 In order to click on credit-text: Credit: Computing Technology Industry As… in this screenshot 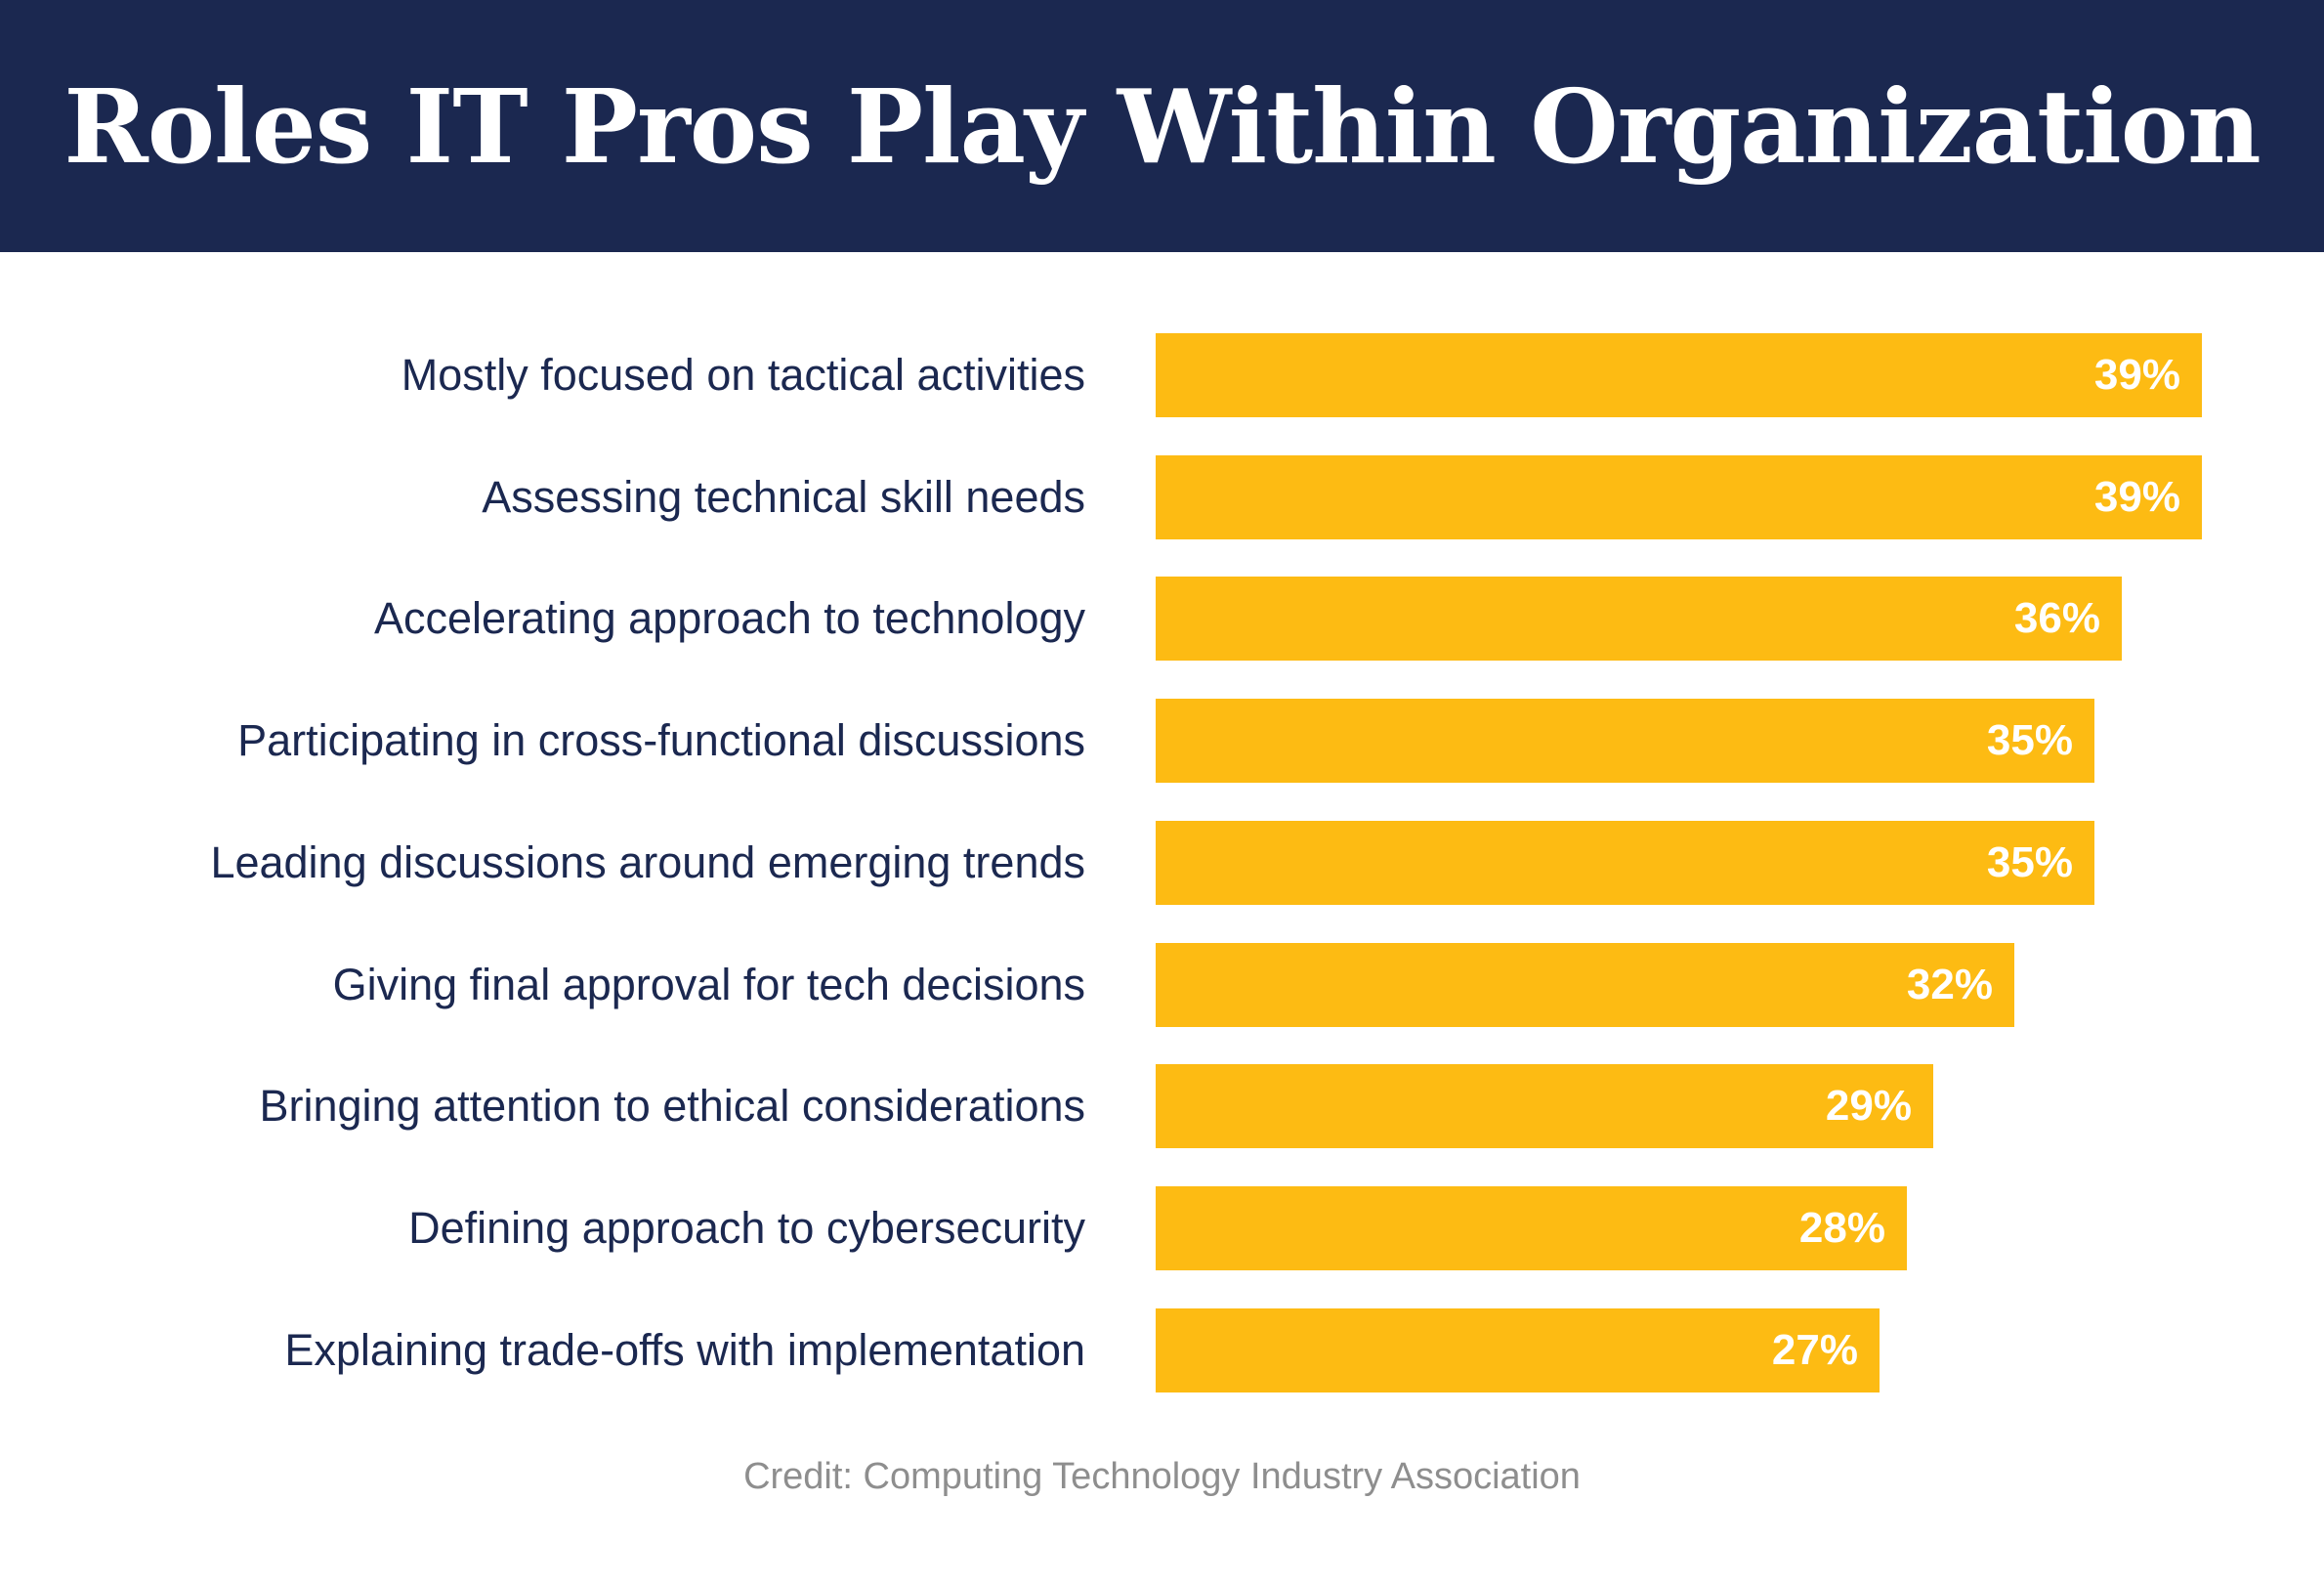, I will do `click(1162, 1476)`.